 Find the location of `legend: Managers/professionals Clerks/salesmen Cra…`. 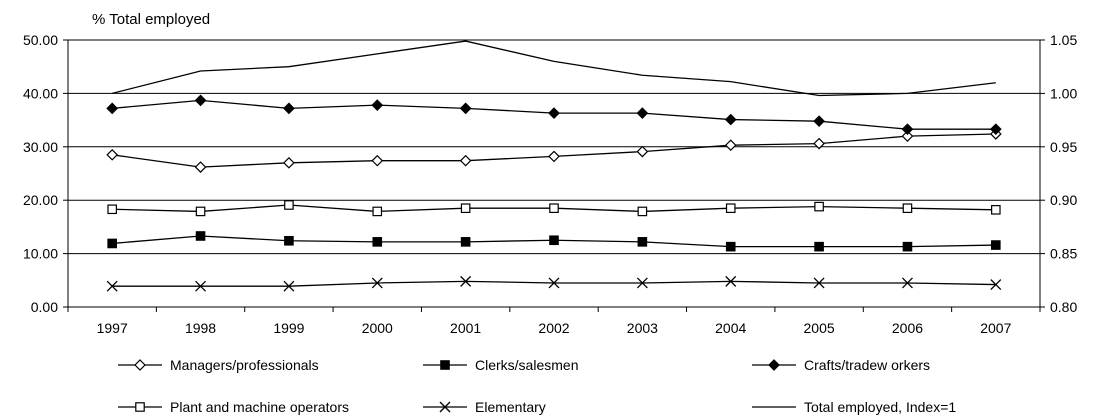

legend: Managers/professionals Clerks/salesmen Cra… is located at coordinates (537, 386).